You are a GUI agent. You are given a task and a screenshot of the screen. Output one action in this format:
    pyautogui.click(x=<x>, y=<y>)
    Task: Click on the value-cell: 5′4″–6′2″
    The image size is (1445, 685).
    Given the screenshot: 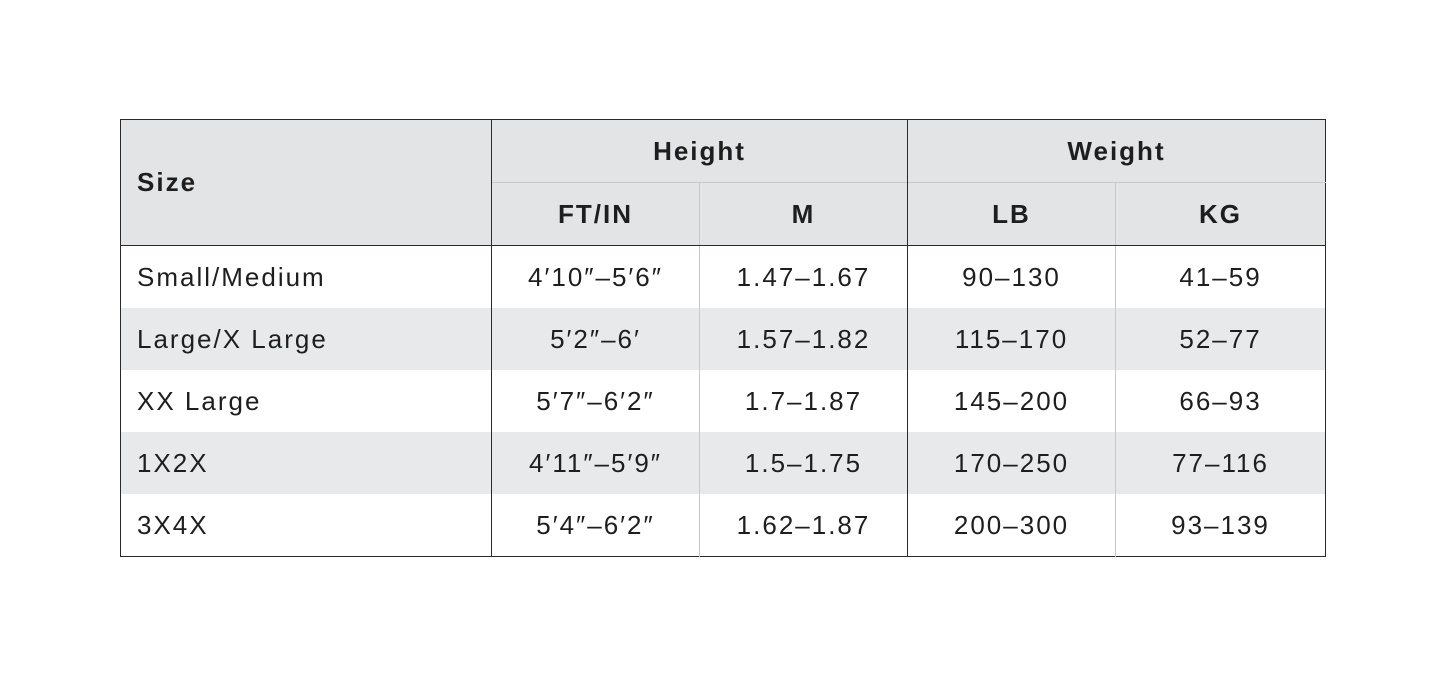 What is the action you would take?
    pyautogui.click(x=595, y=525)
    